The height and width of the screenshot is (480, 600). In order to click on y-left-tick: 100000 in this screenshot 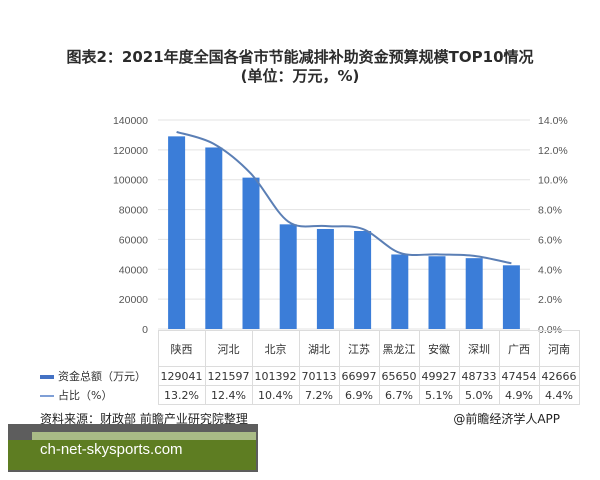, I will do `click(130, 181)`.